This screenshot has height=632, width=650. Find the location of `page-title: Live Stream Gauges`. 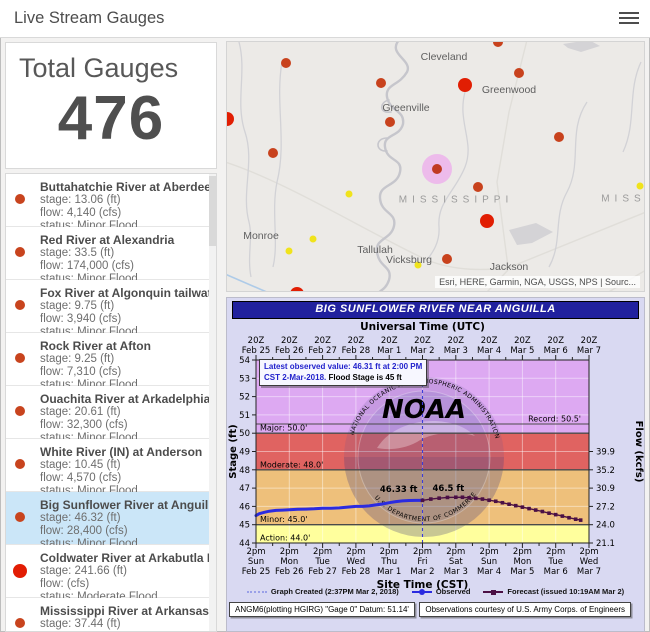

page-title: Live Stream Gauges is located at coordinates (89, 18).